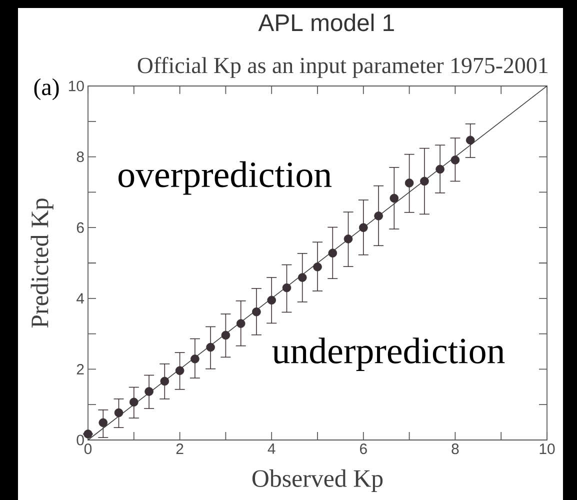 This screenshot has height=500, width=577. I want to click on y-tick-label: 6, so click(80, 227).